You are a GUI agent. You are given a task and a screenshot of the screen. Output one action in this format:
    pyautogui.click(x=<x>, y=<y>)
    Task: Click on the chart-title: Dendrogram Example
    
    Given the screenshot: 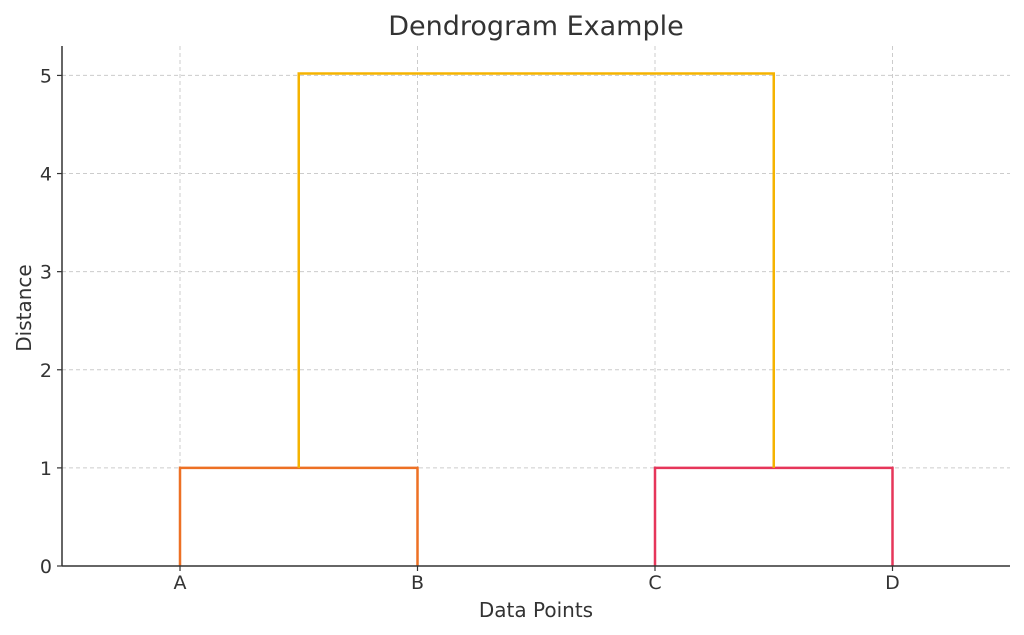 What is the action you would take?
    pyautogui.click(x=535, y=26)
    